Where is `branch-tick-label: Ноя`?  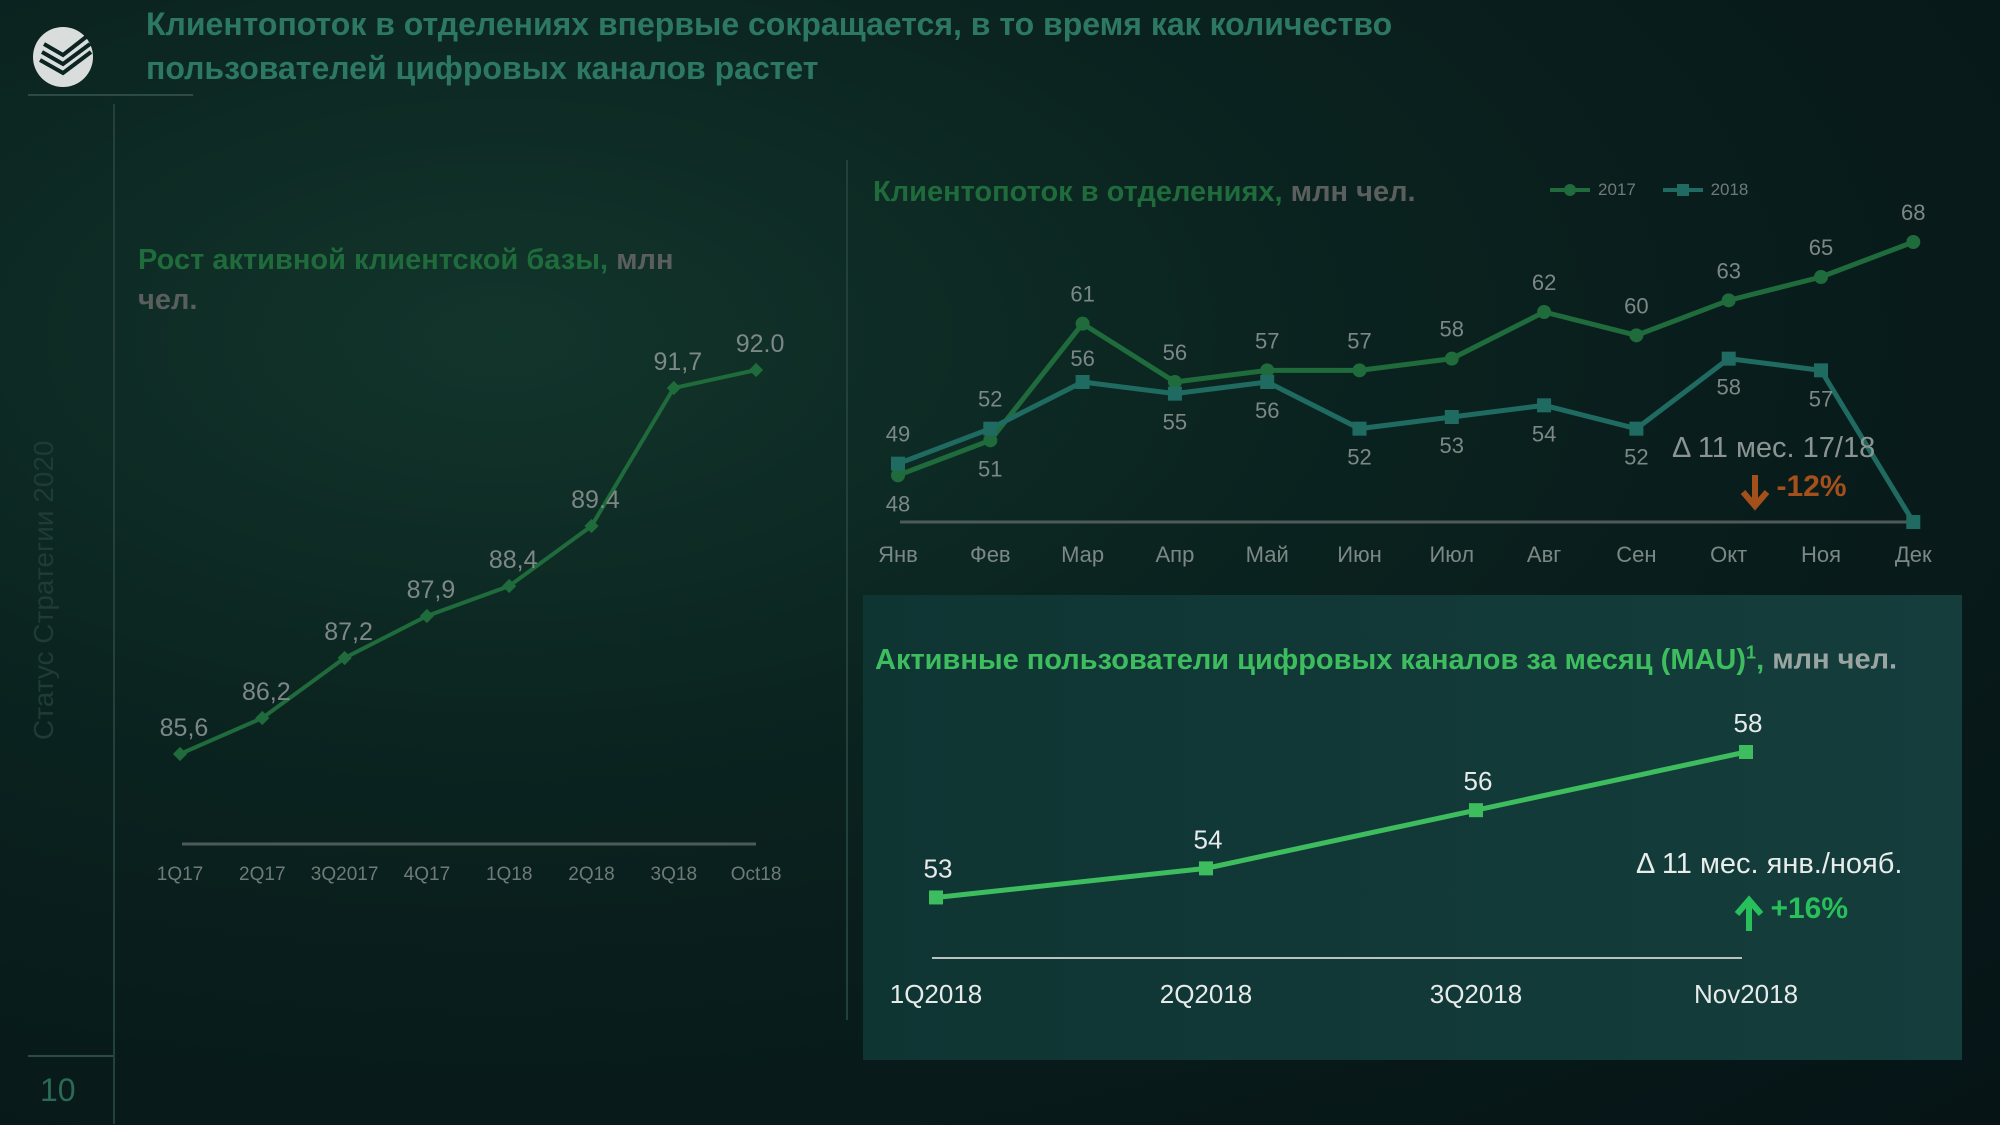 branch-tick-label: Ноя is located at coordinates (1821, 554).